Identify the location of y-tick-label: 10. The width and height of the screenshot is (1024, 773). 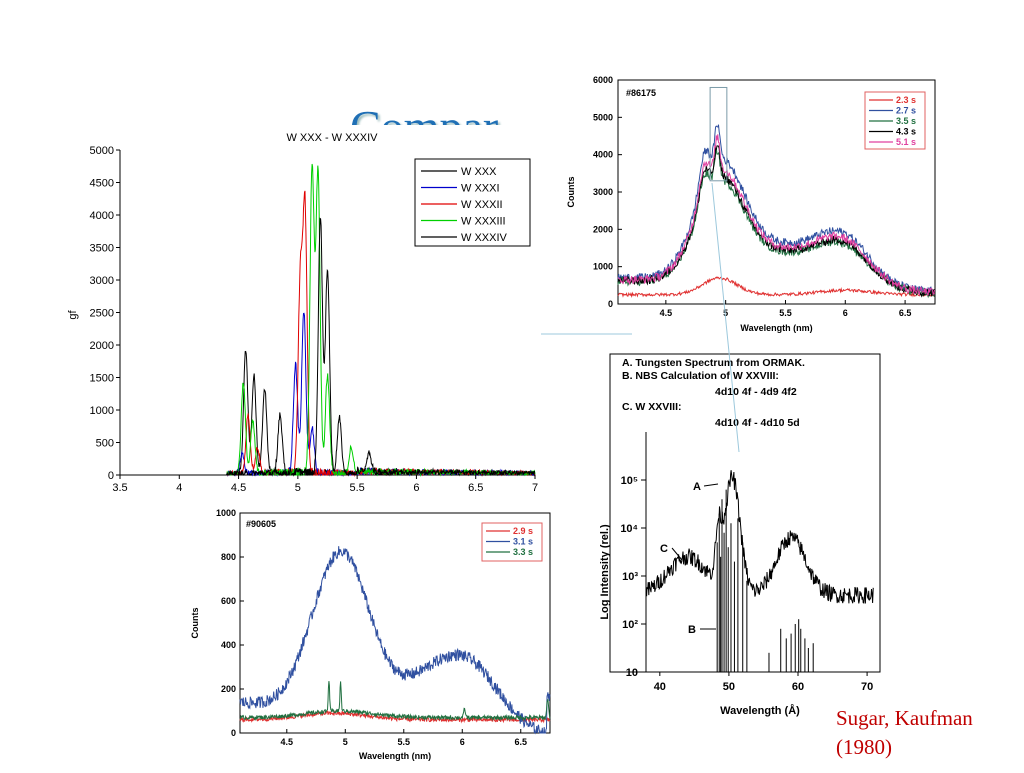
(632, 673).